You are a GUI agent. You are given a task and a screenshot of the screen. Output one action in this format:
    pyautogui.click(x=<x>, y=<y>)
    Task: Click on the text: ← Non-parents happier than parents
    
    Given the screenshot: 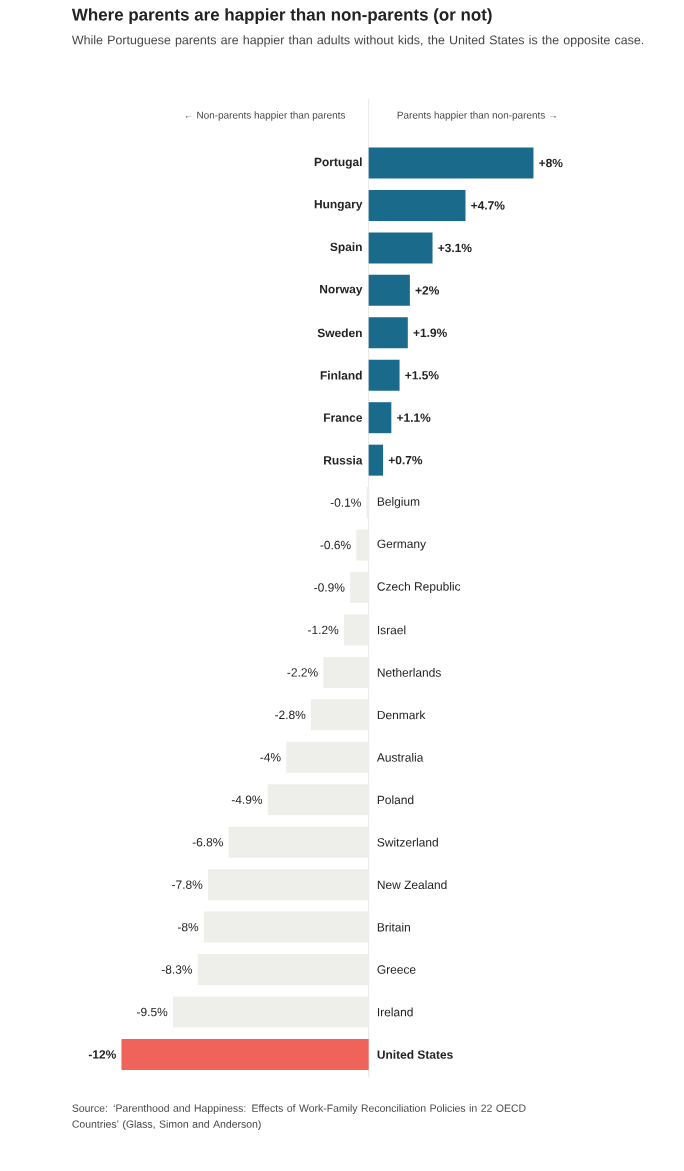 What is the action you would take?
    pyautogui.click(x=265, y=116)
    